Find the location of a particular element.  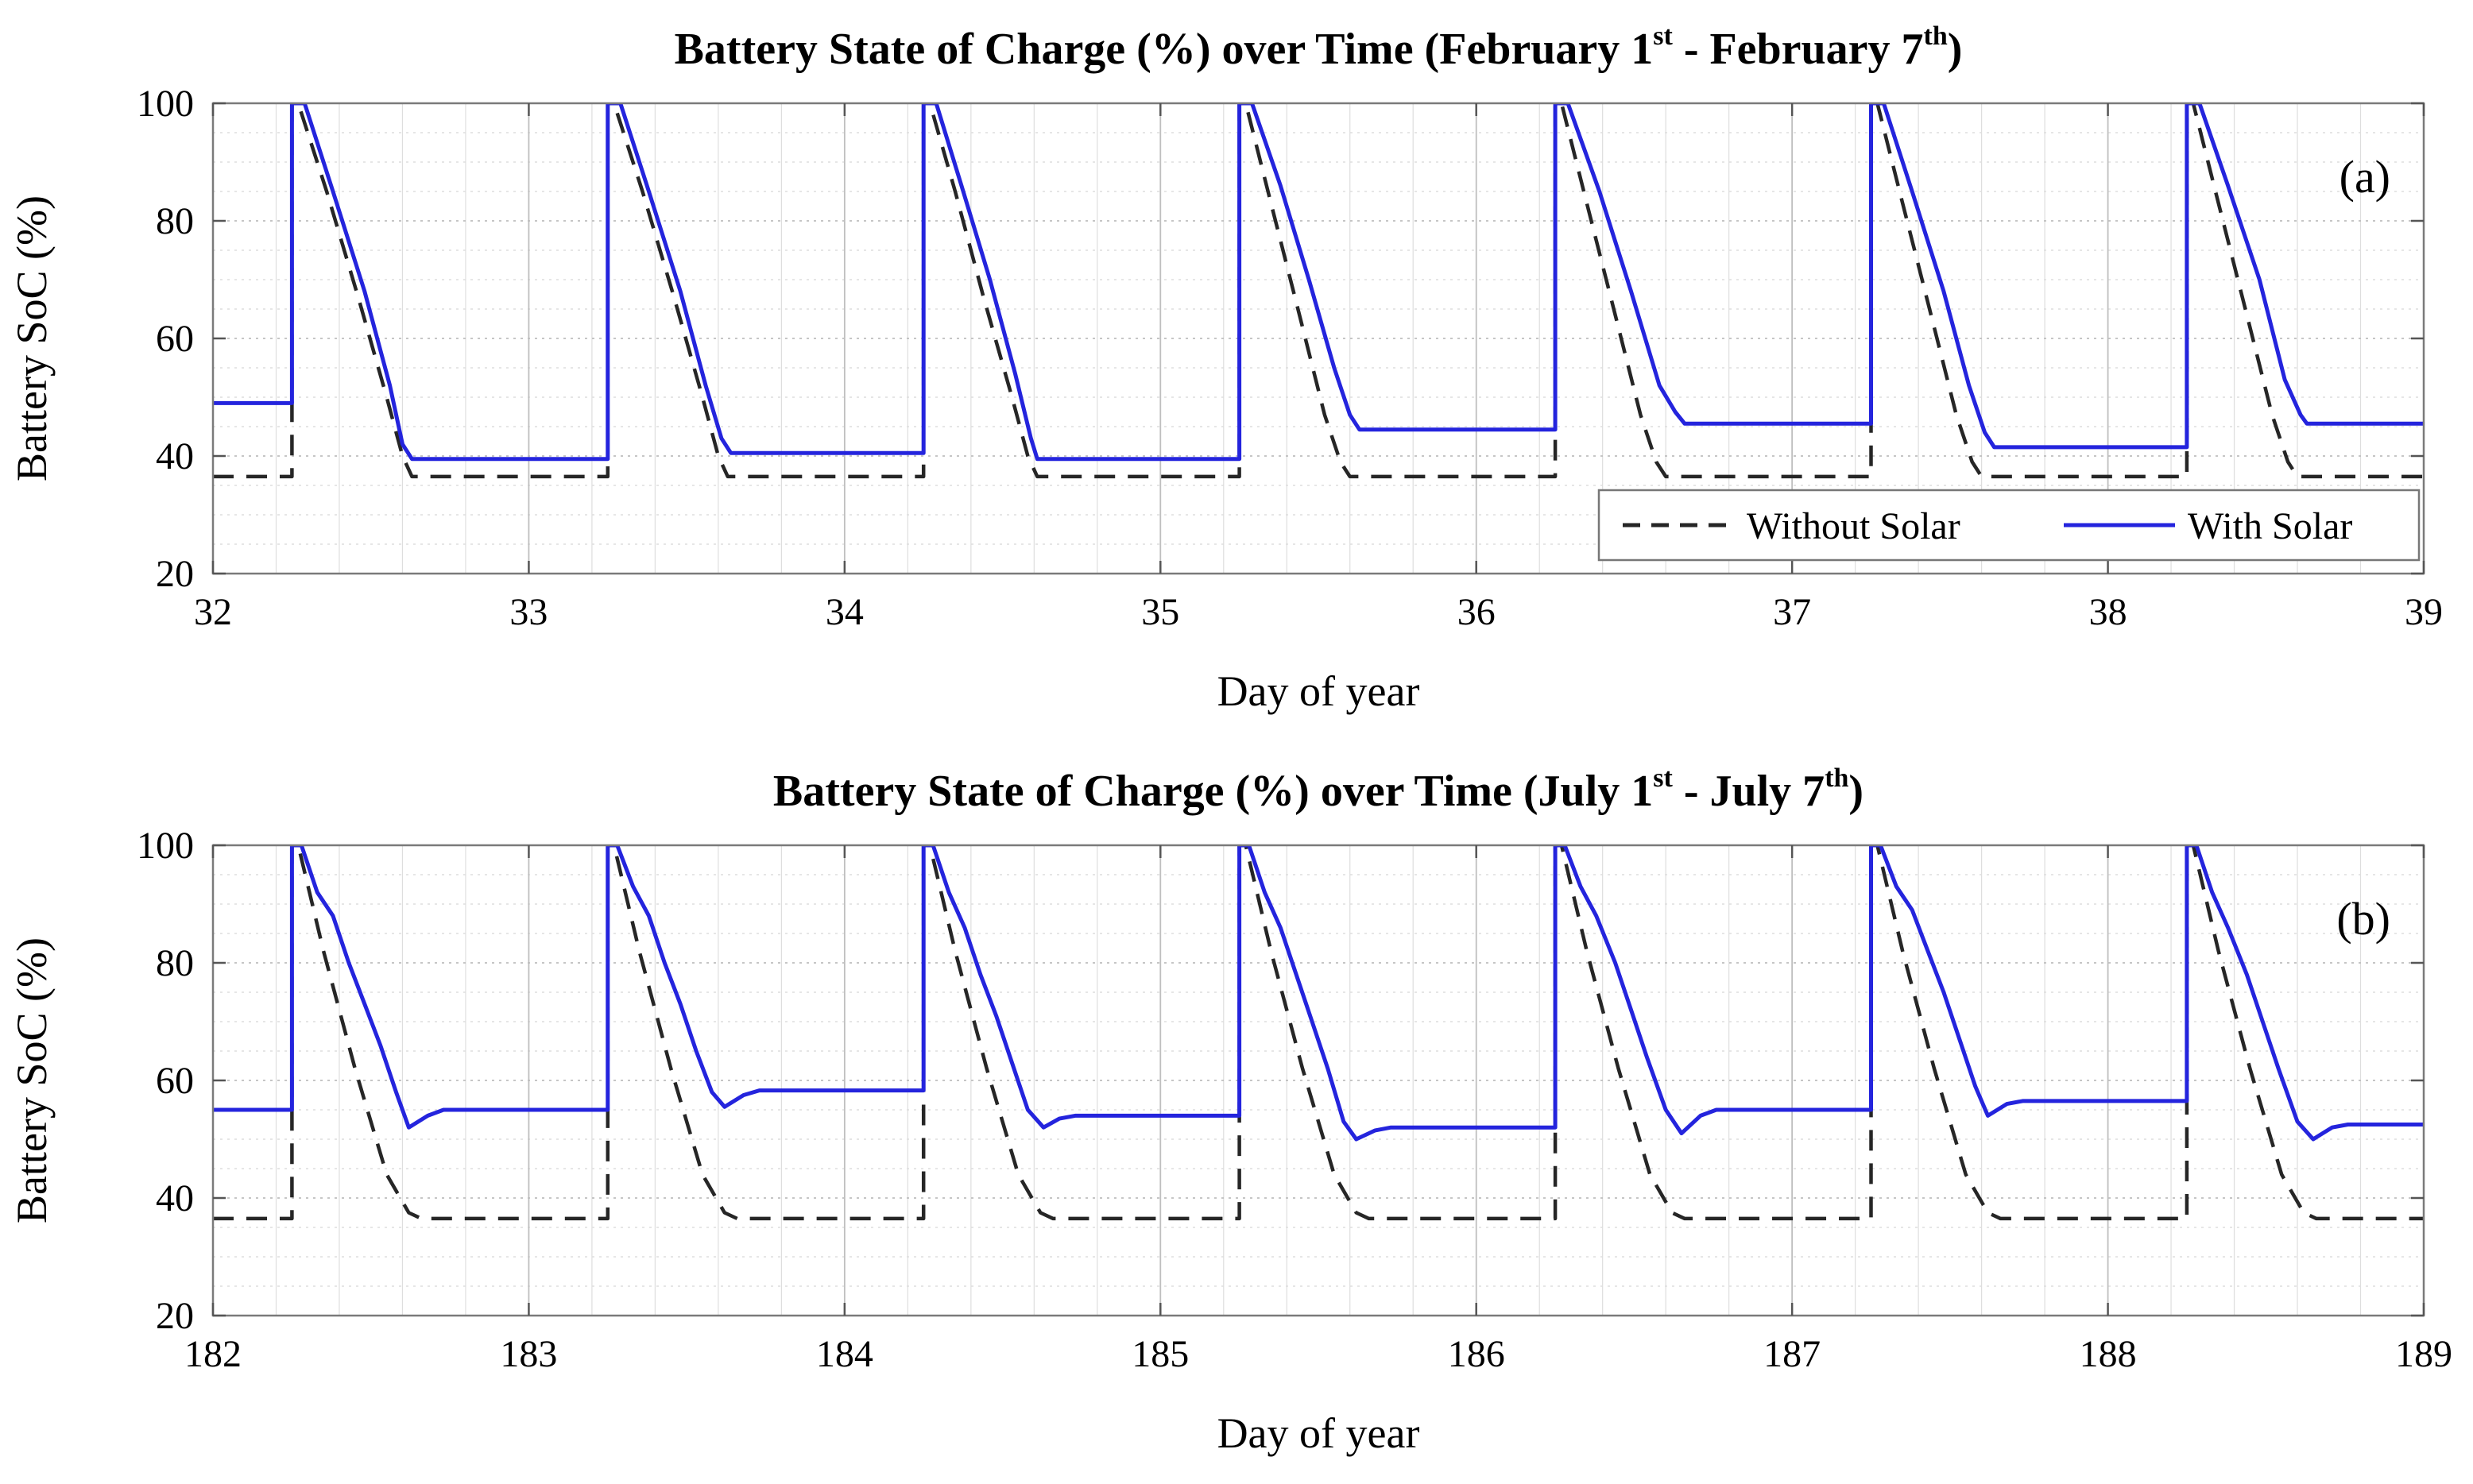

x-tick-label: 32 is located at coordinates (213, 612).